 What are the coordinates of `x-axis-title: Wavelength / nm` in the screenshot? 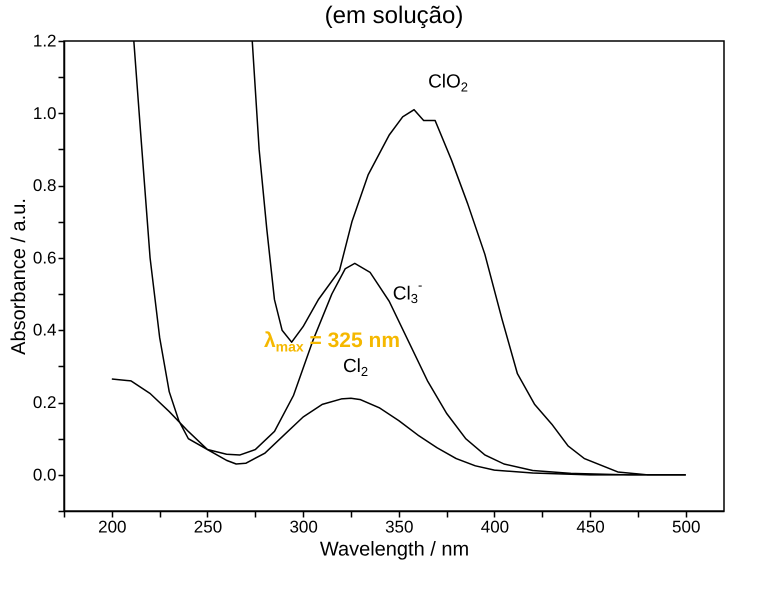 It's located at (395, 549).